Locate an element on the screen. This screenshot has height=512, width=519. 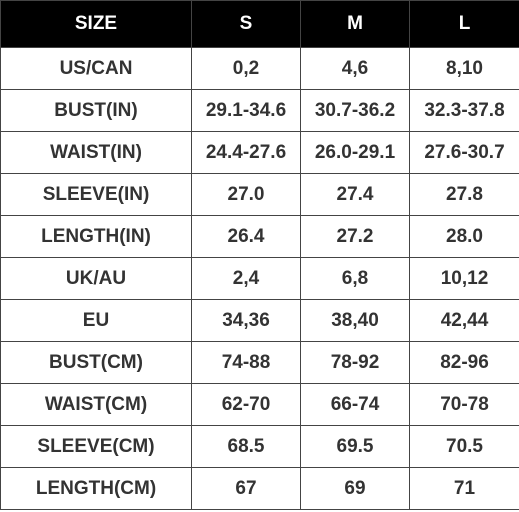
size-value: 27.6-30.7 is located at coordinates (464, 152).